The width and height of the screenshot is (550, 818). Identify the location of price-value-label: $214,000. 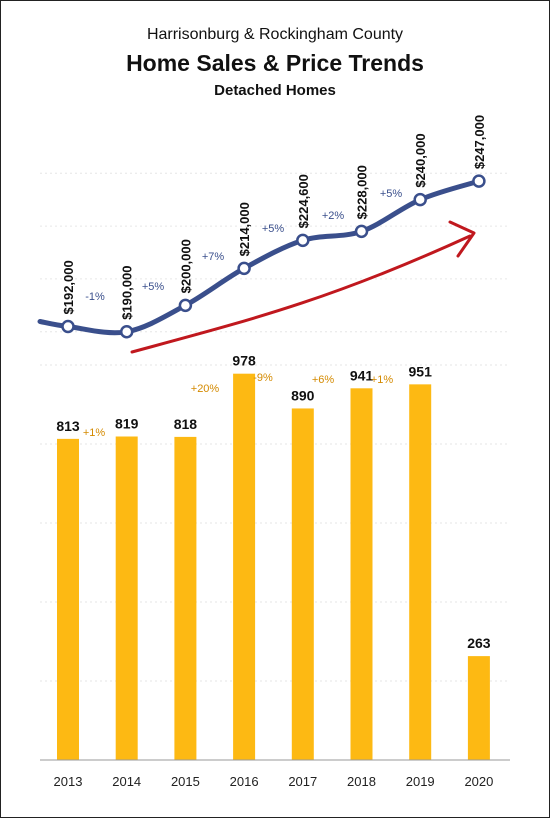
(244, 229).